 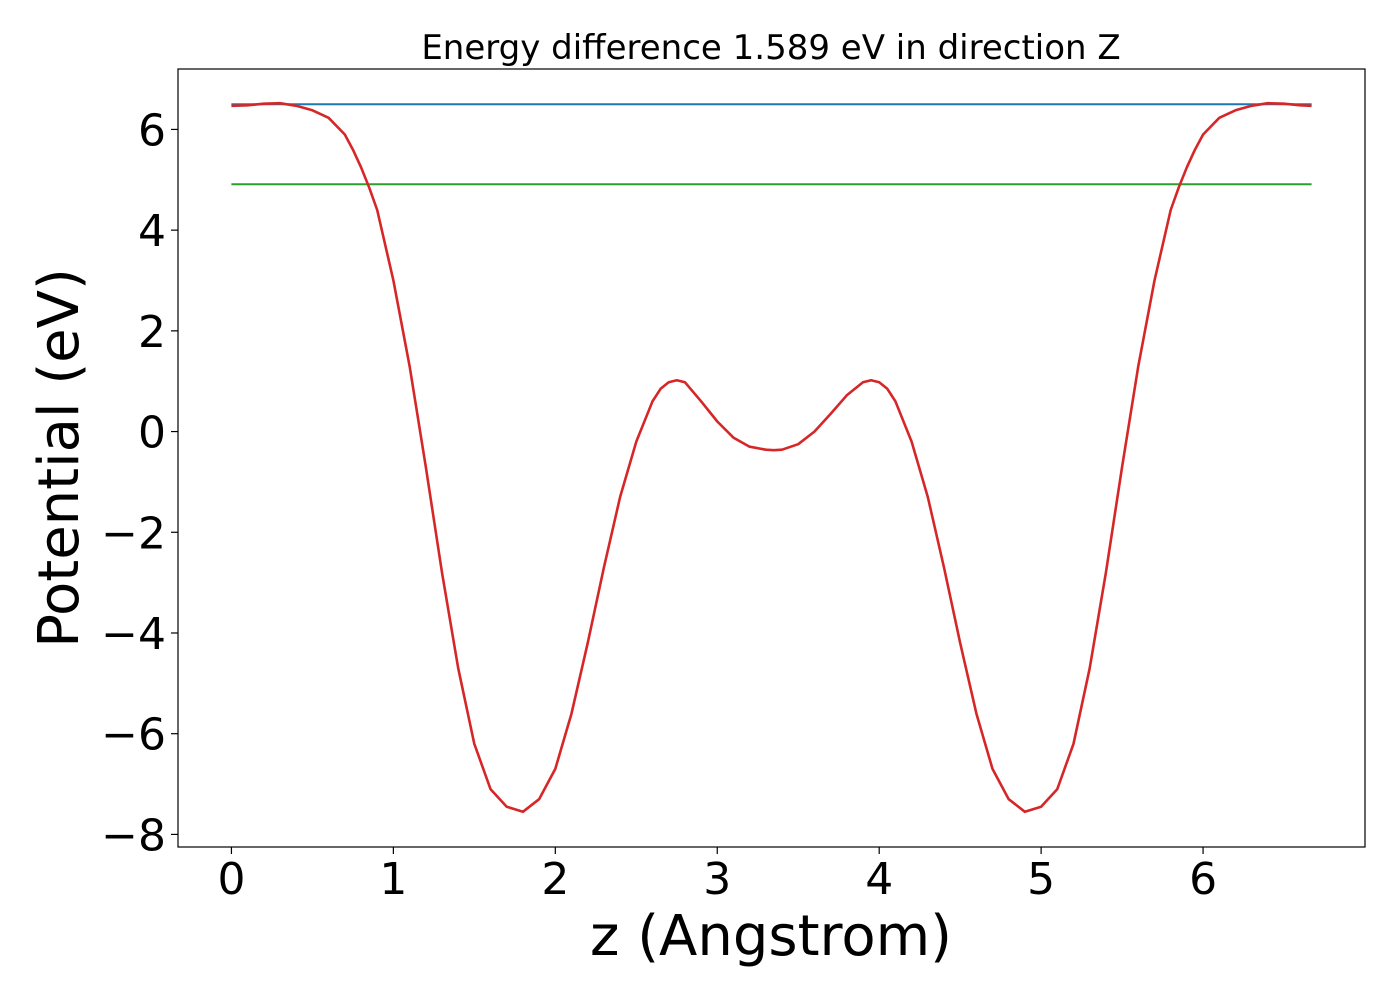 What do you see at coordinates (393, 879) in the screenshot?
I see `x-tick-label: 1` at bounding box center [393, 879].